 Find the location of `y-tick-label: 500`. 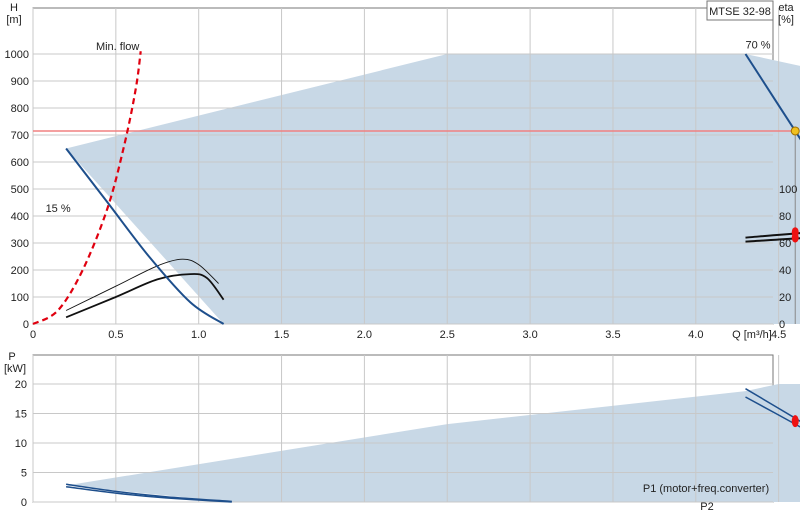

y-tick-label: 500 is located at coordinates (20, 190).